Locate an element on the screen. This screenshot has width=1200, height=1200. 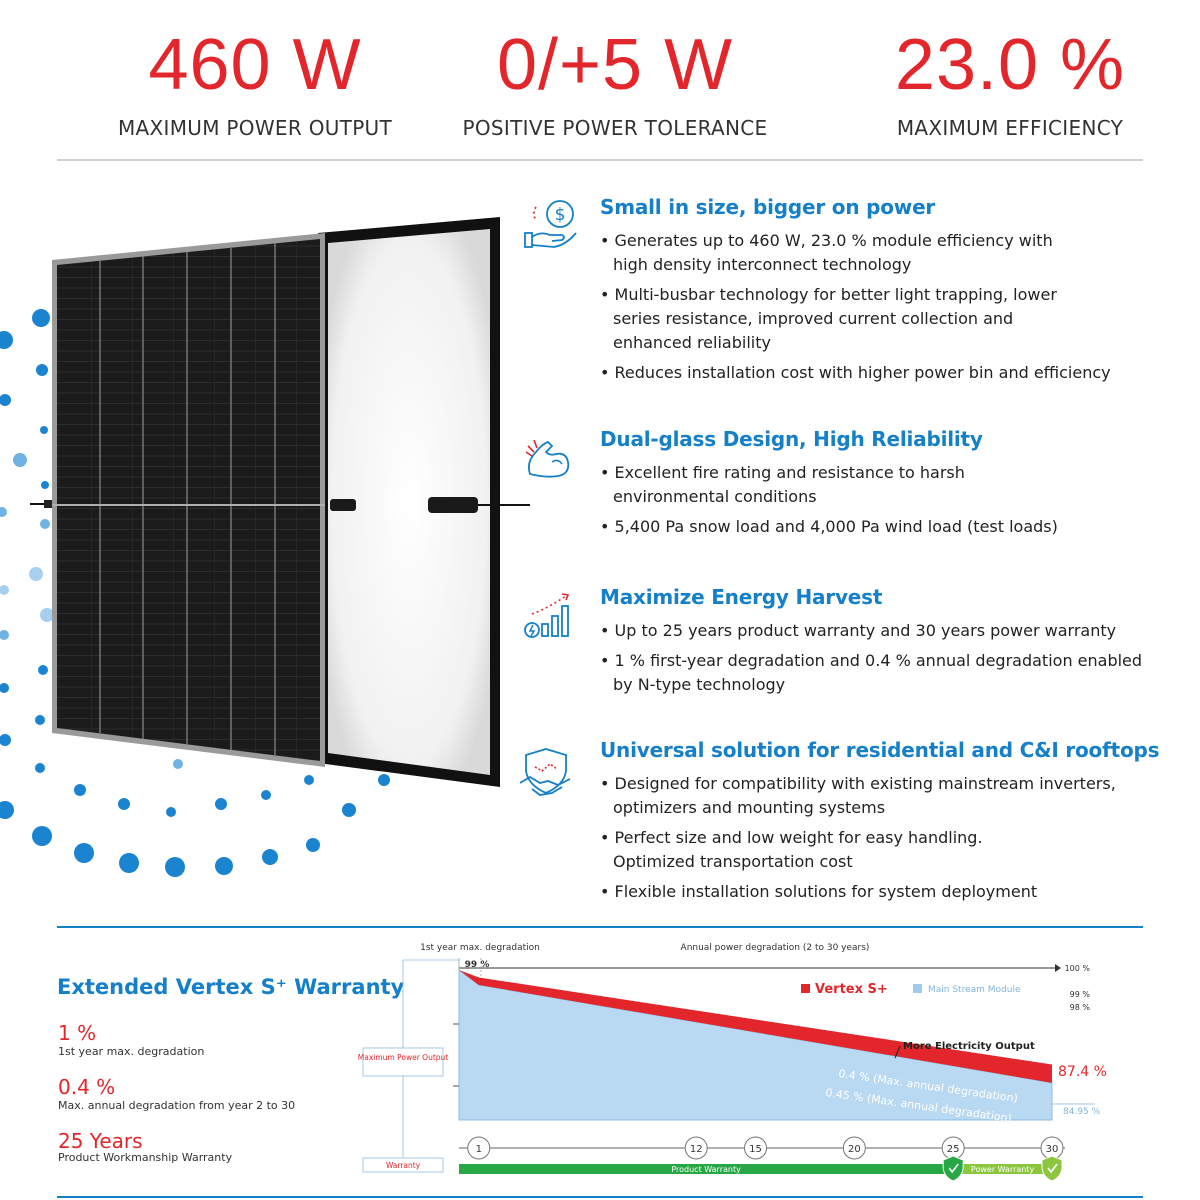
x-label-box is located at coordinates (403, 1165).